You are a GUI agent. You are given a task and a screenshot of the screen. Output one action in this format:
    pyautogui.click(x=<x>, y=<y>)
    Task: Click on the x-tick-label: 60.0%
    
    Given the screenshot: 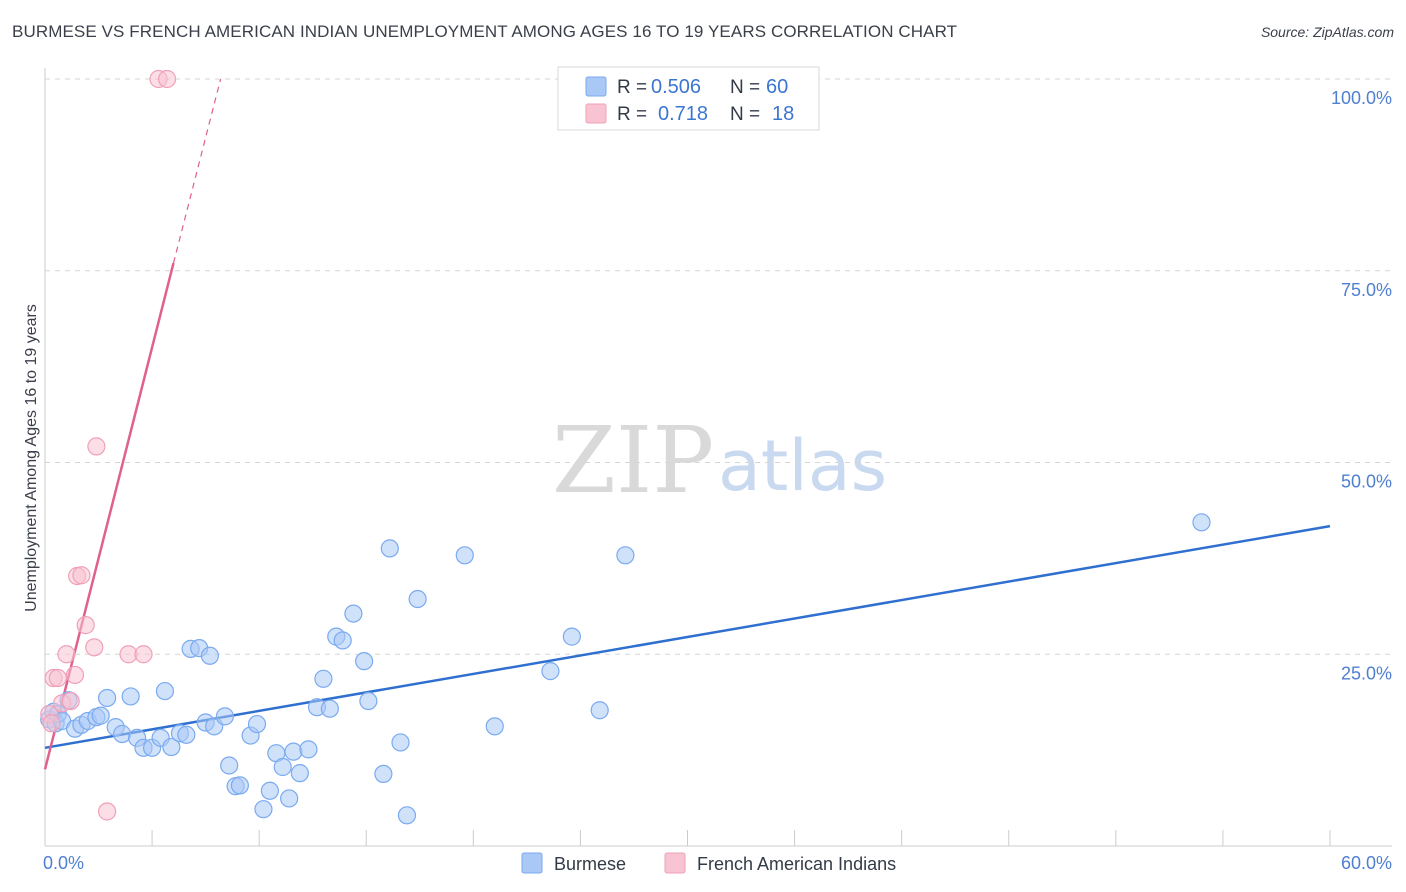 What is the action you would take?
    pyautogui.click(x=1366, y=863)
    